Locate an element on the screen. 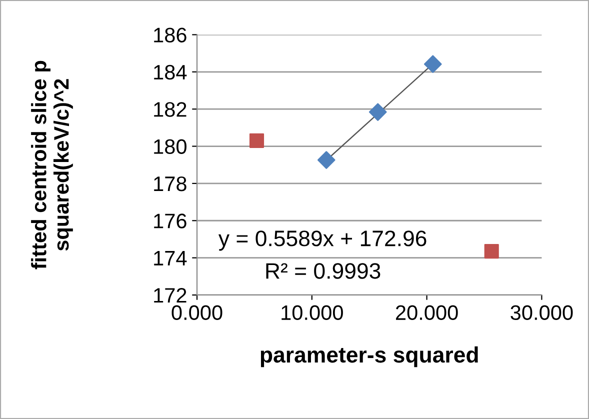 The height and width of the screenshot is (419, 589). annotation: R² = 0.9993 is located at coordinates (323, 271).